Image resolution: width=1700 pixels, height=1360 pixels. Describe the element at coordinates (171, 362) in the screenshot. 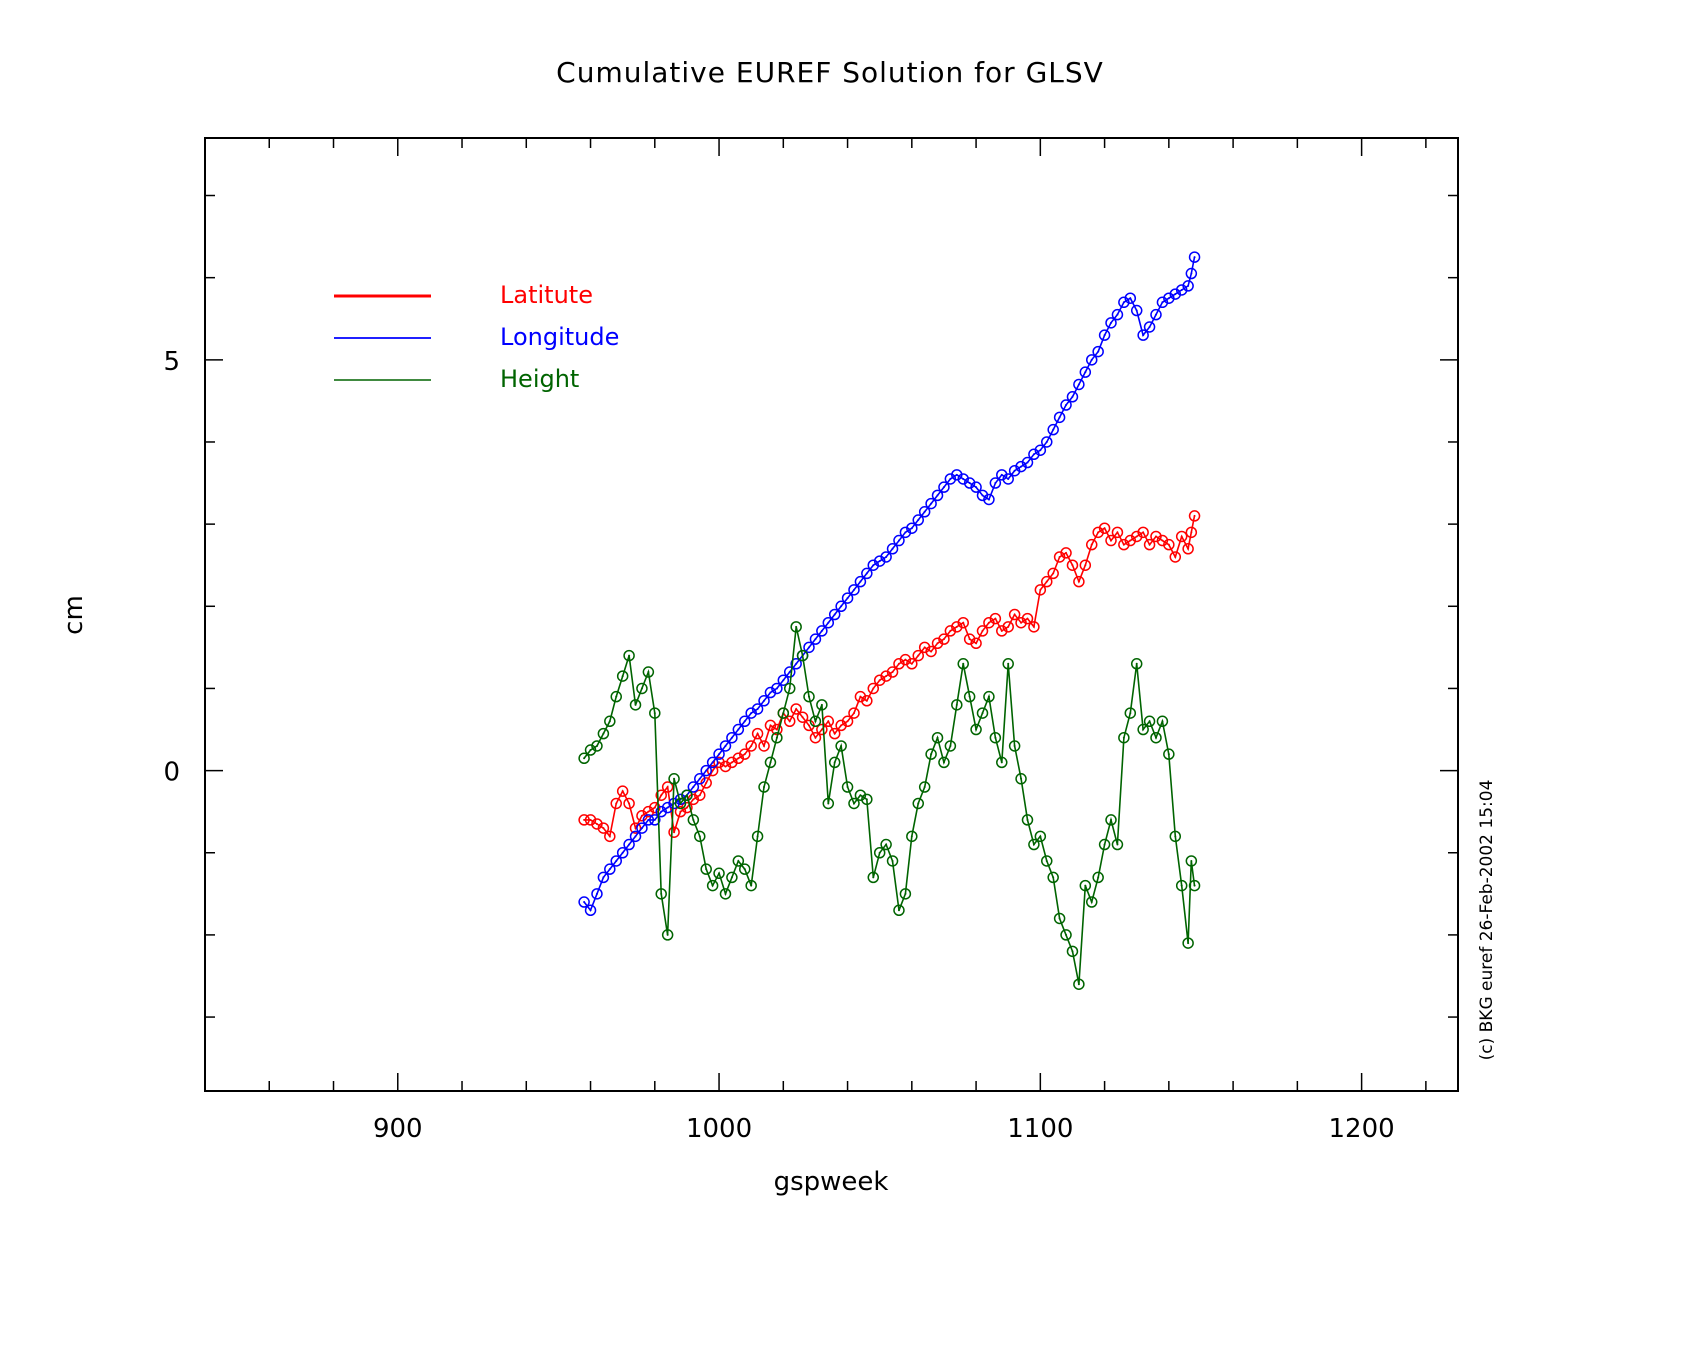

I see `y-tick-label: 5` at that location.